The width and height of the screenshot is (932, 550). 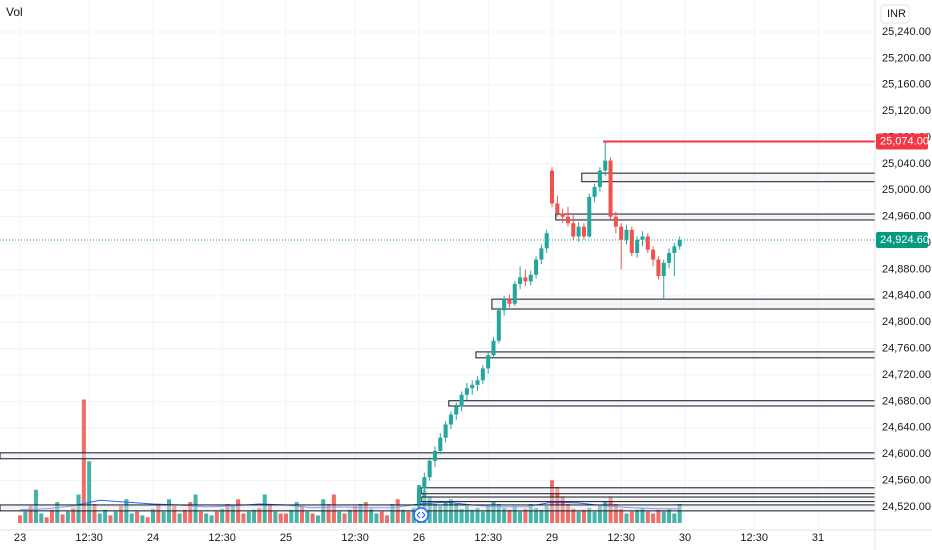 I want to click on x-tick-label: 26, so click(x=419, y=538).